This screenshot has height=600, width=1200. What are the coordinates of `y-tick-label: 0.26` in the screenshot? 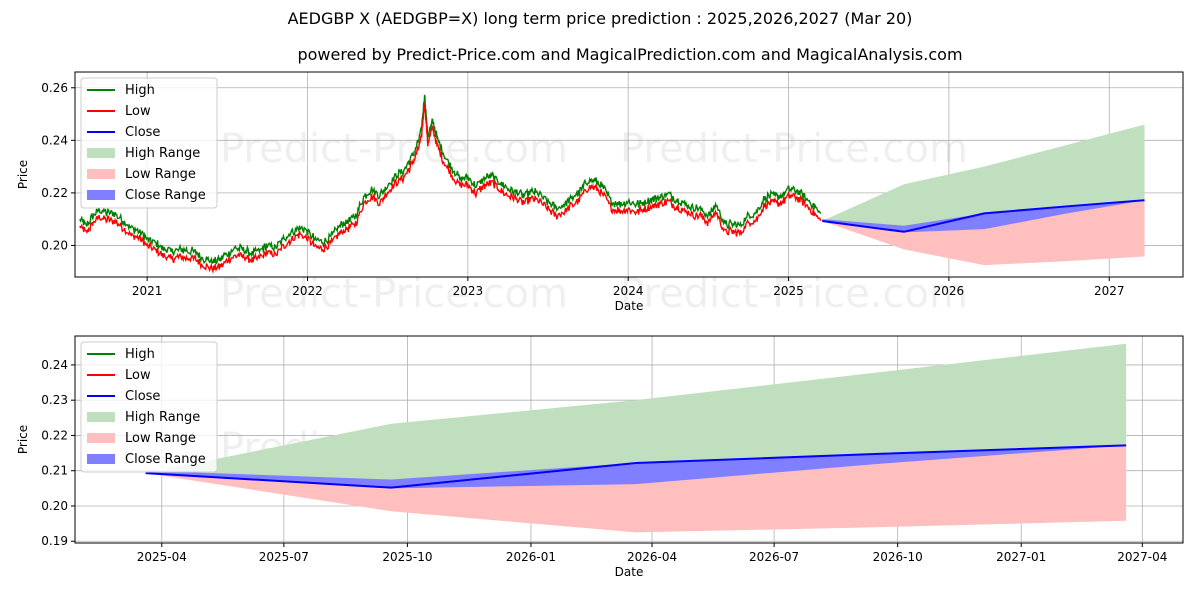 It's located at (54, 88).